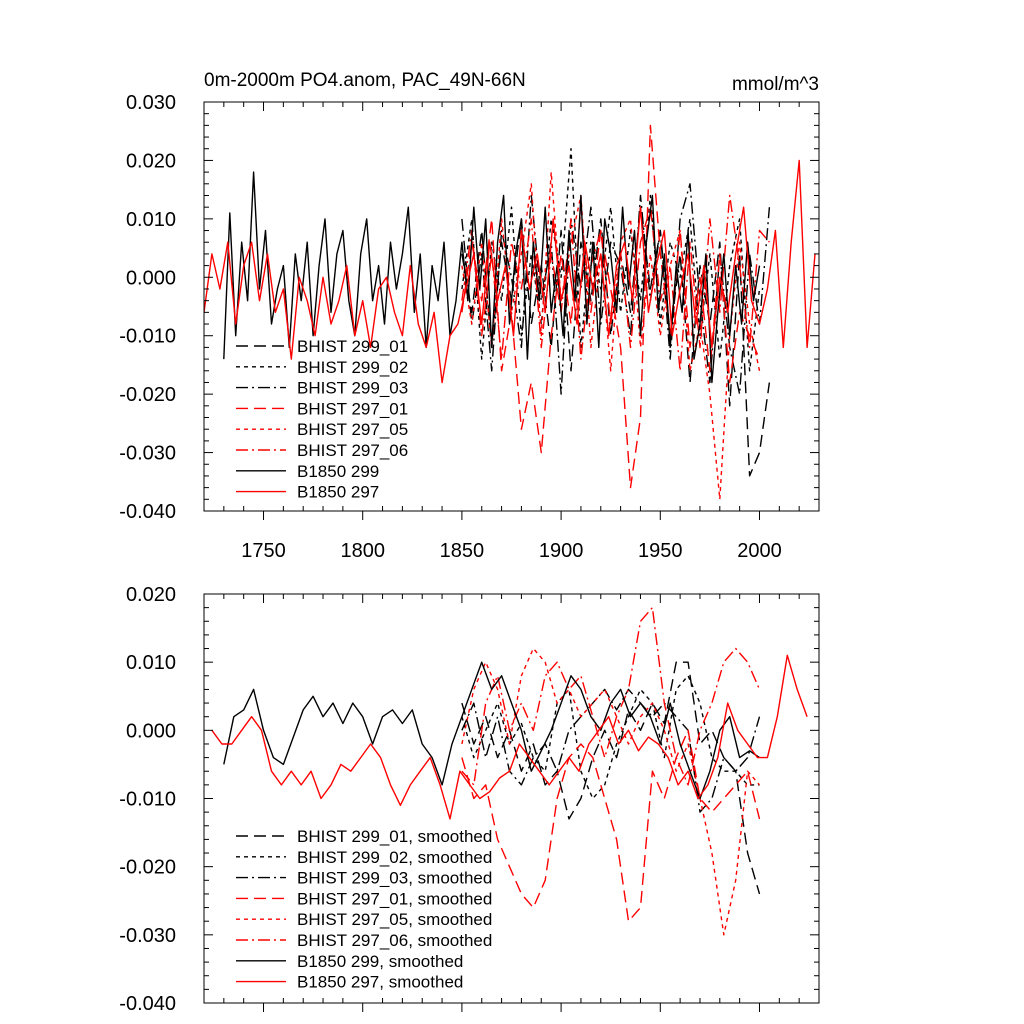 The width and height of the screenshot is (1024, 1024). I want to click on y-tick-label: 0.030, so click(151, 103).